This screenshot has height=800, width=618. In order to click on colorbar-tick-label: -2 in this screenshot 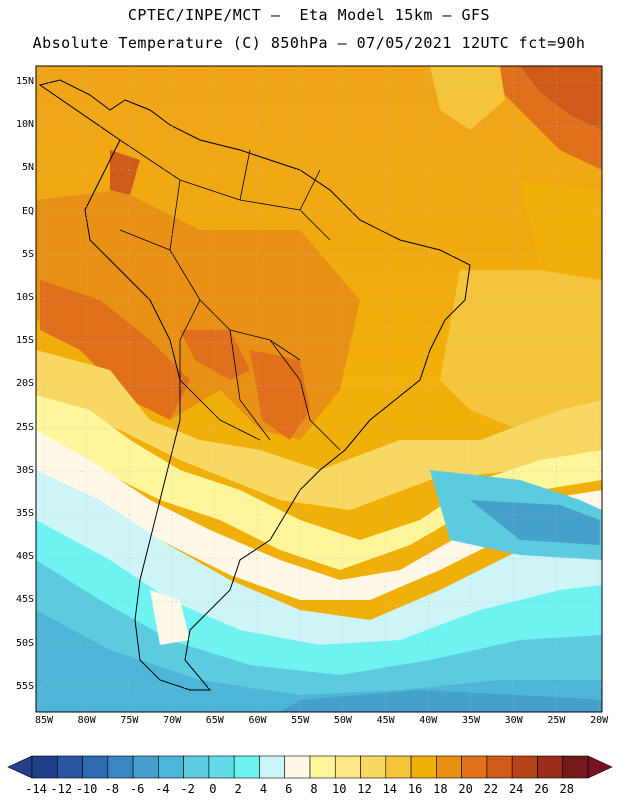, I will do `click(187, 789)`.